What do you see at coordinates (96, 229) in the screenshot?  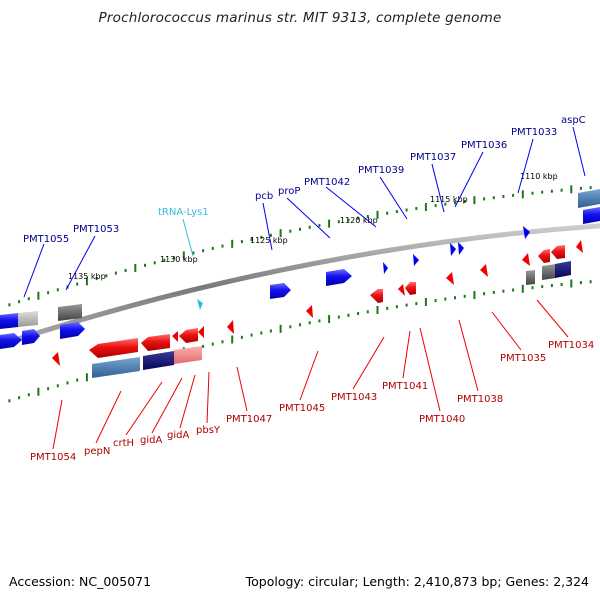 I see `gene-label: PMT1053` at bounding box center [96, 229].